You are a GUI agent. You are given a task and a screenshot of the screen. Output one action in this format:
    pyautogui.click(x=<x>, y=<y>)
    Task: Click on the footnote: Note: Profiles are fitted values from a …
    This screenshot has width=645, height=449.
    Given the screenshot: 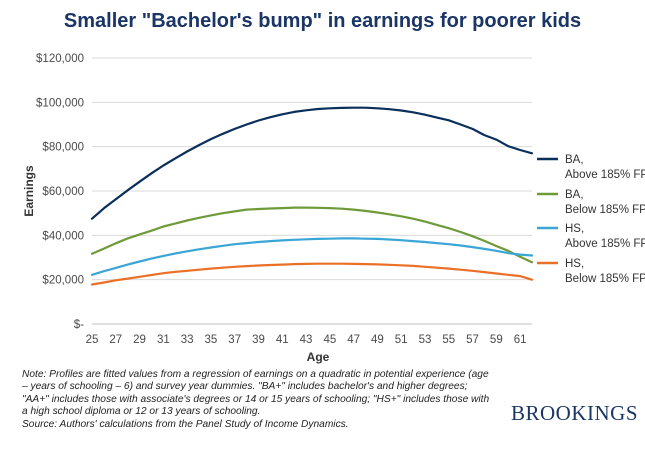 What is the action you would take?
    pyautogui.click(x=267, y=400)
    